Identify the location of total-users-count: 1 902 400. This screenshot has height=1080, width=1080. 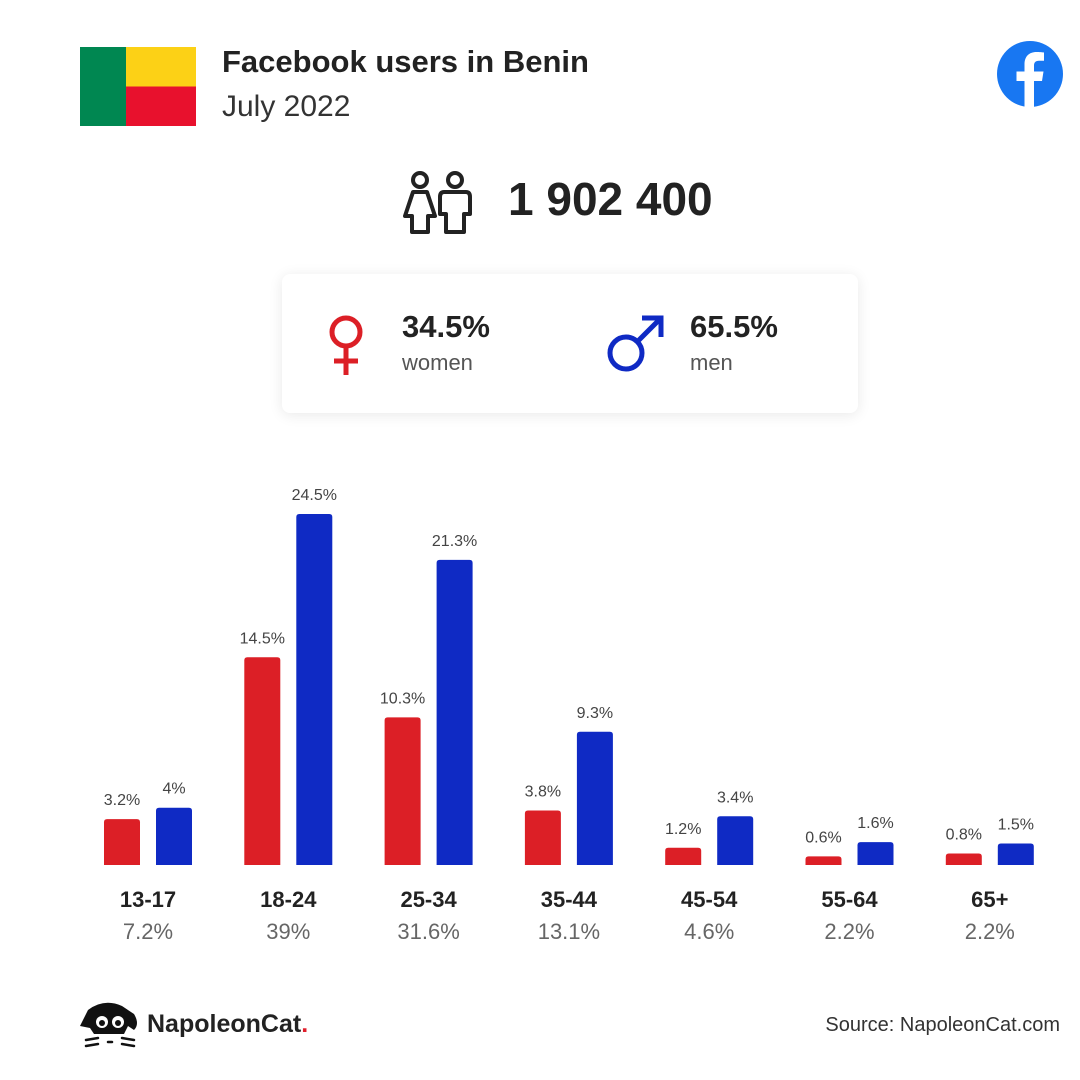
(610, 199).